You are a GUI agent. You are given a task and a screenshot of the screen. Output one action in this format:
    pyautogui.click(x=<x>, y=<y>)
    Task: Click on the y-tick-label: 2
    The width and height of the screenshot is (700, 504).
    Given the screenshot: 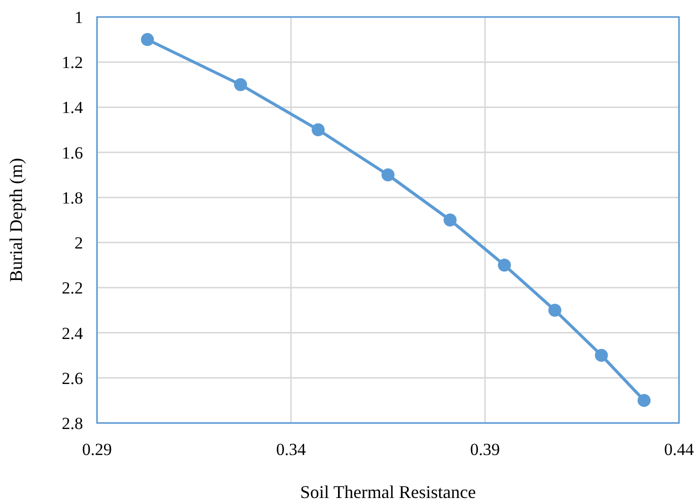 What is the action you would take?
    pyautogui.click(x=78, y=243)
    